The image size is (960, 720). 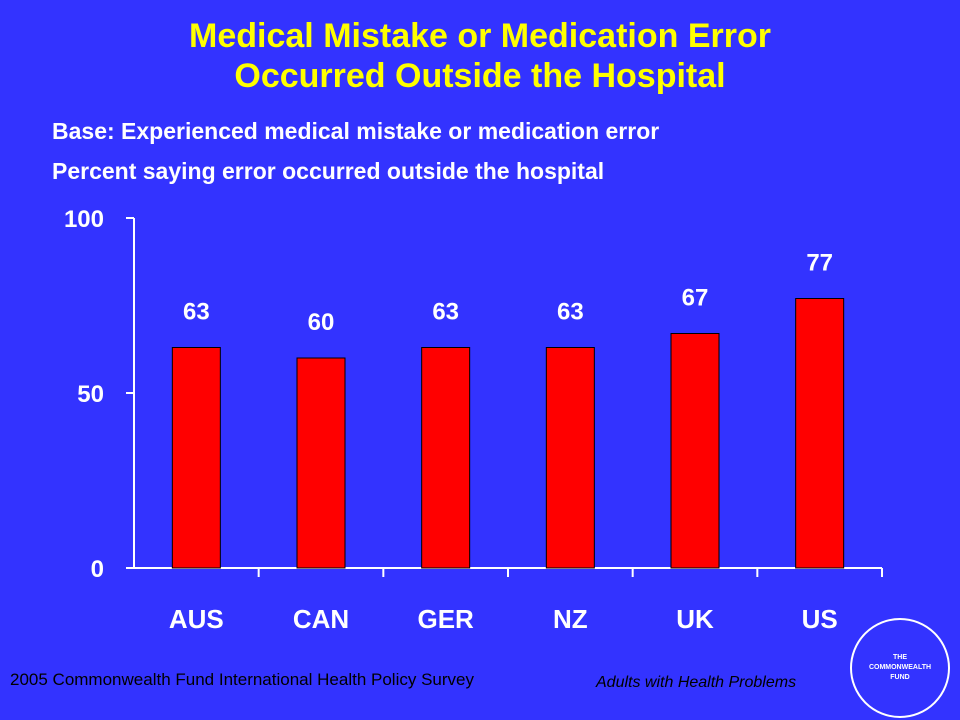 I want to click on data-label: 67, so click(x=695, y=298).